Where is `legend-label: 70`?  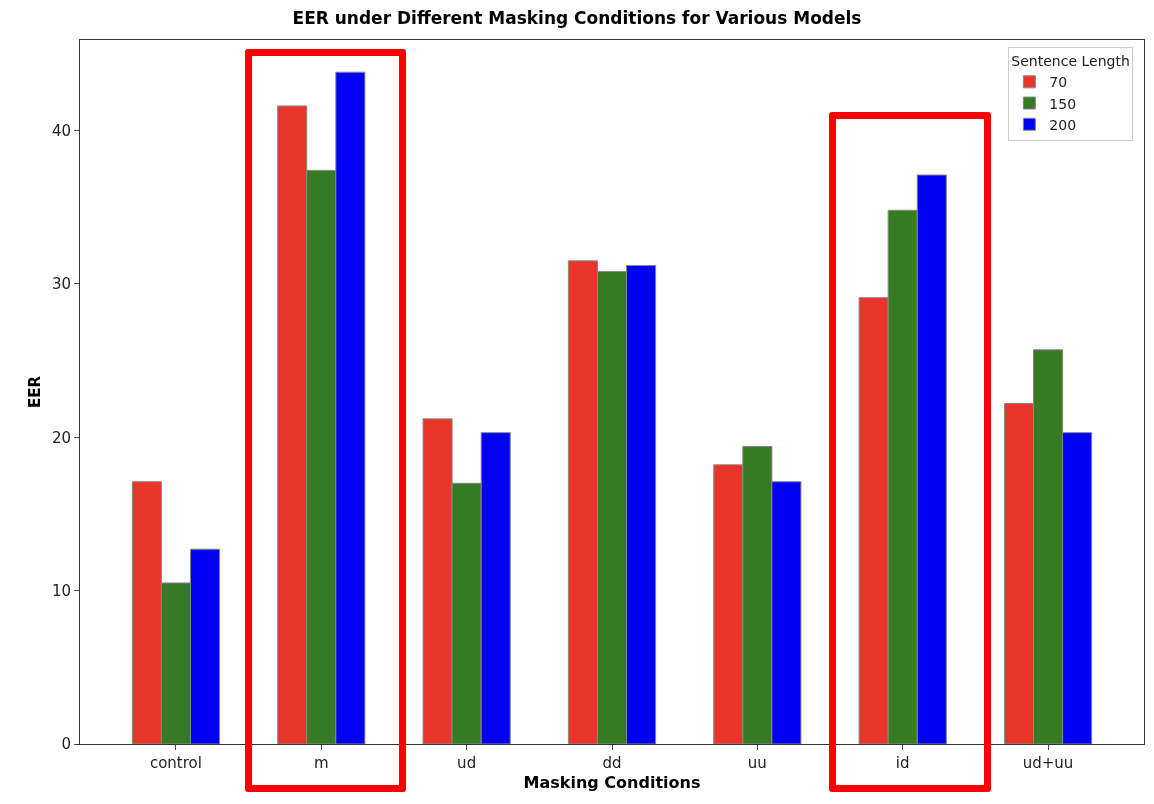 legend-label: 70 is located at coordinates (1058, 82).